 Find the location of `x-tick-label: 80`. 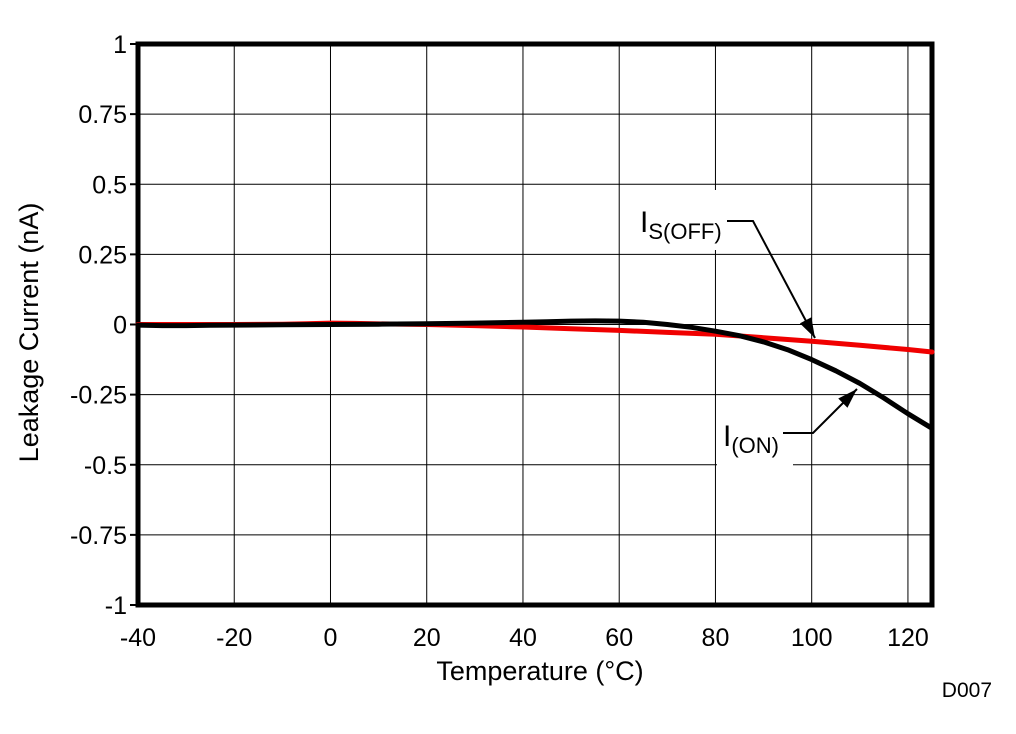

x-tick-label: 80 is located at coordinates (716, 638).